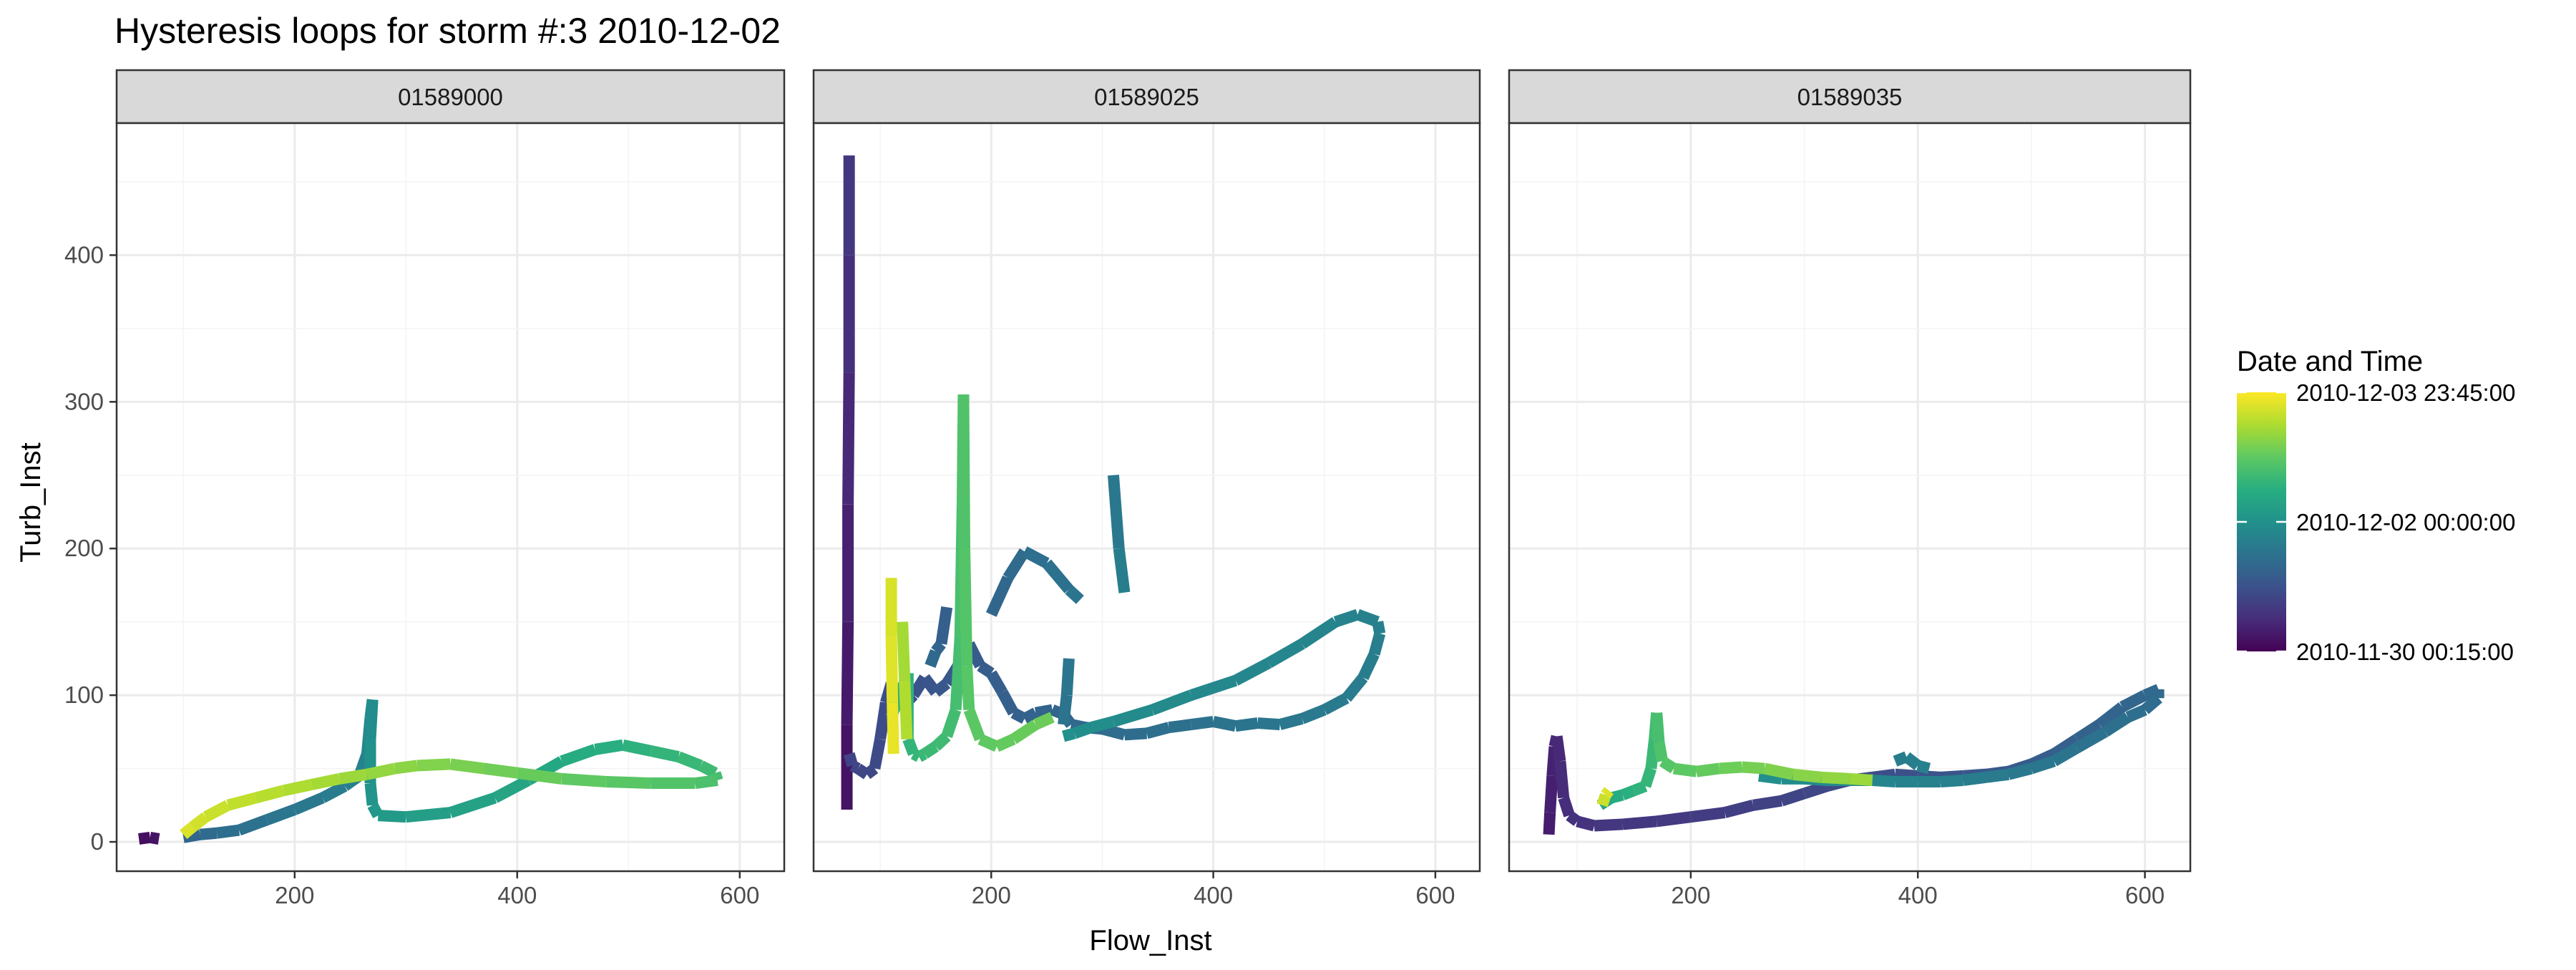 This screenshot has height=970, width=2576. Describe the element at coordinates (84, 548) in the screenshot. I see `y-tick-label: 200` at that location.